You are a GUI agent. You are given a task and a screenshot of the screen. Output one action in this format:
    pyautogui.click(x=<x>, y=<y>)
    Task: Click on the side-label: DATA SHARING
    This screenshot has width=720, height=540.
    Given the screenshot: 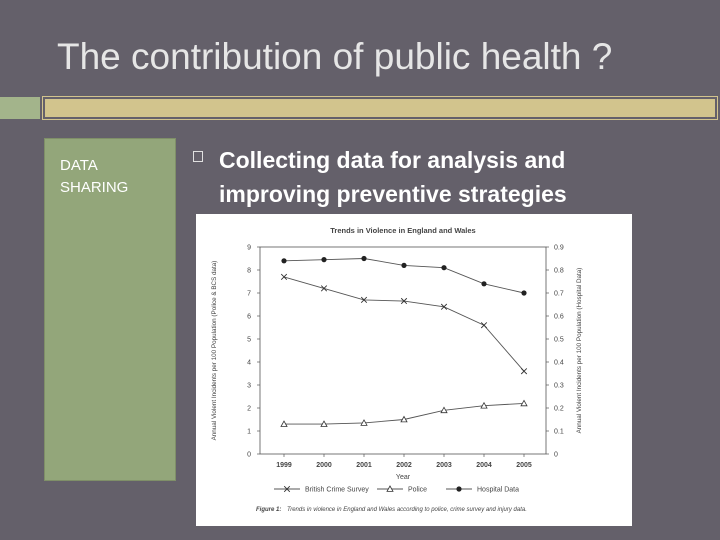 What is the action you would take?
    pyautogui.click(x=94, y=177)
    